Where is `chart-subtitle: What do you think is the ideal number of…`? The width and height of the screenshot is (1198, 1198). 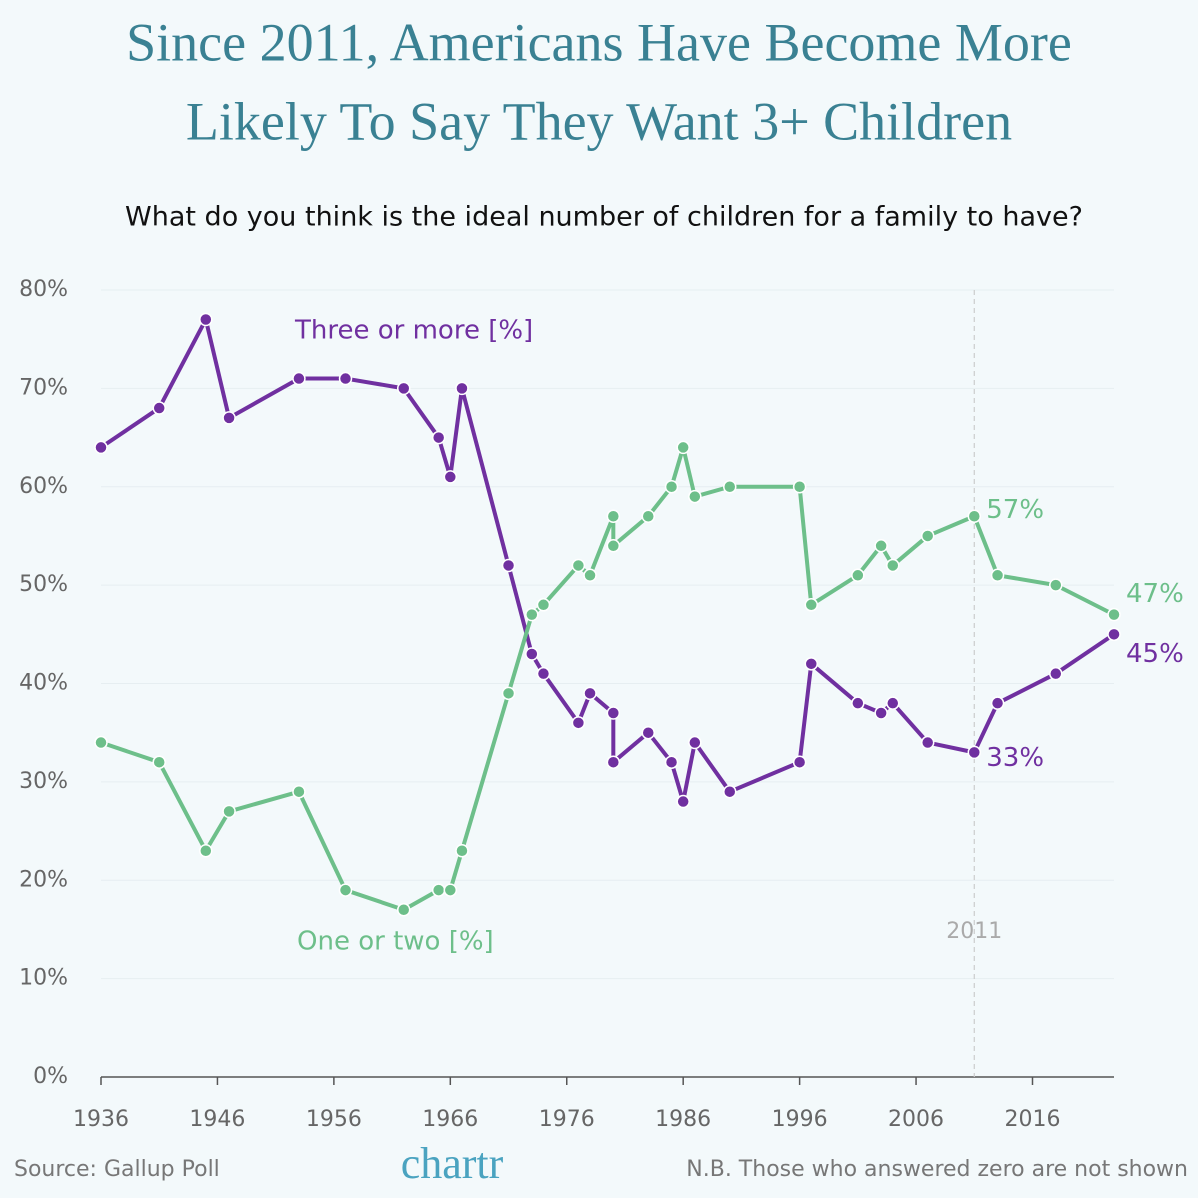 chart-subtitle: What do you think is the ideal number of… is located at coordinates (604, 217).